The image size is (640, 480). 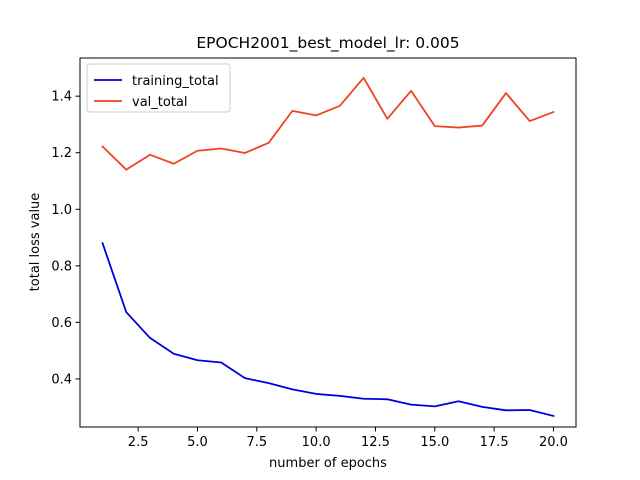 I want to click on y-tick-label: 0.4, so click(x=61, y=379).